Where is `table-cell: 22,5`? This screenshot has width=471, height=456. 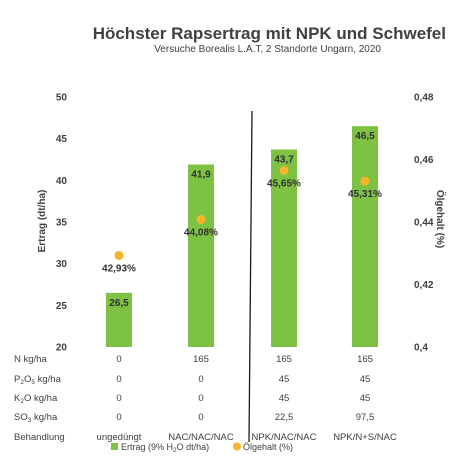 table-cell: 22,5 is located at coordinates (284, 417).